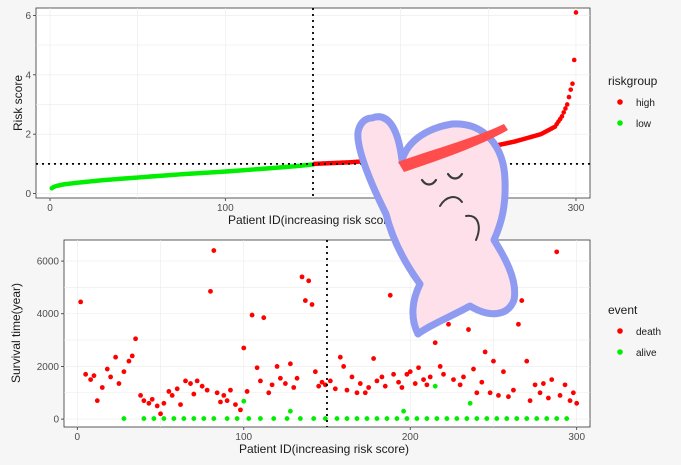 This screenshot has width=681, height=465. I want to click on risk-score-y-tick-label: 2, so click(28, 135).